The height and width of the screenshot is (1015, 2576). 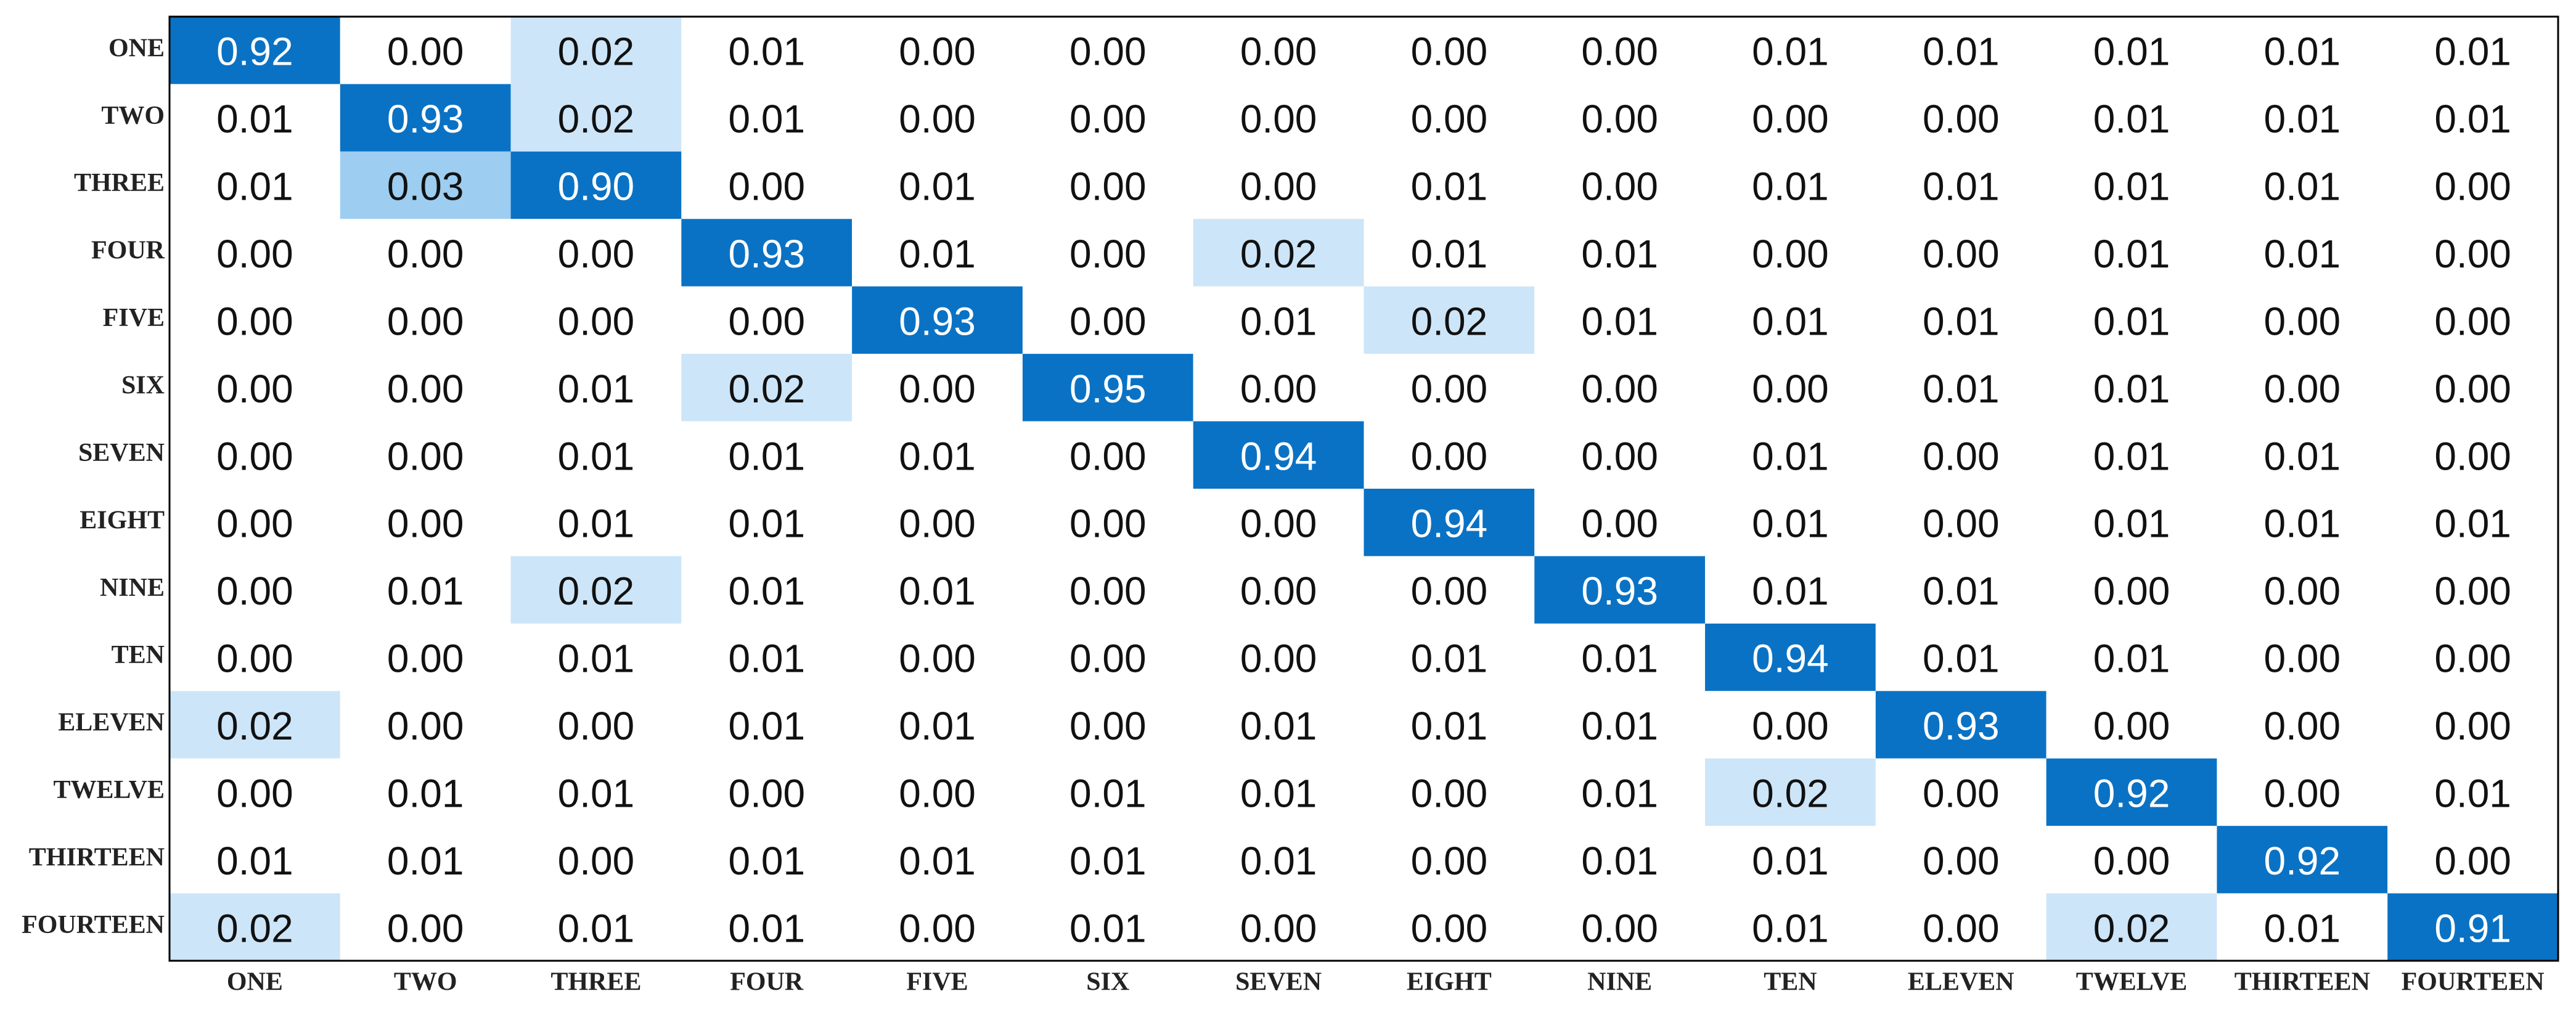 What do you see at coordinates (1107, 983) in the screenshot?
I see `column-label: SIX` at bounding box center [1107, 983].